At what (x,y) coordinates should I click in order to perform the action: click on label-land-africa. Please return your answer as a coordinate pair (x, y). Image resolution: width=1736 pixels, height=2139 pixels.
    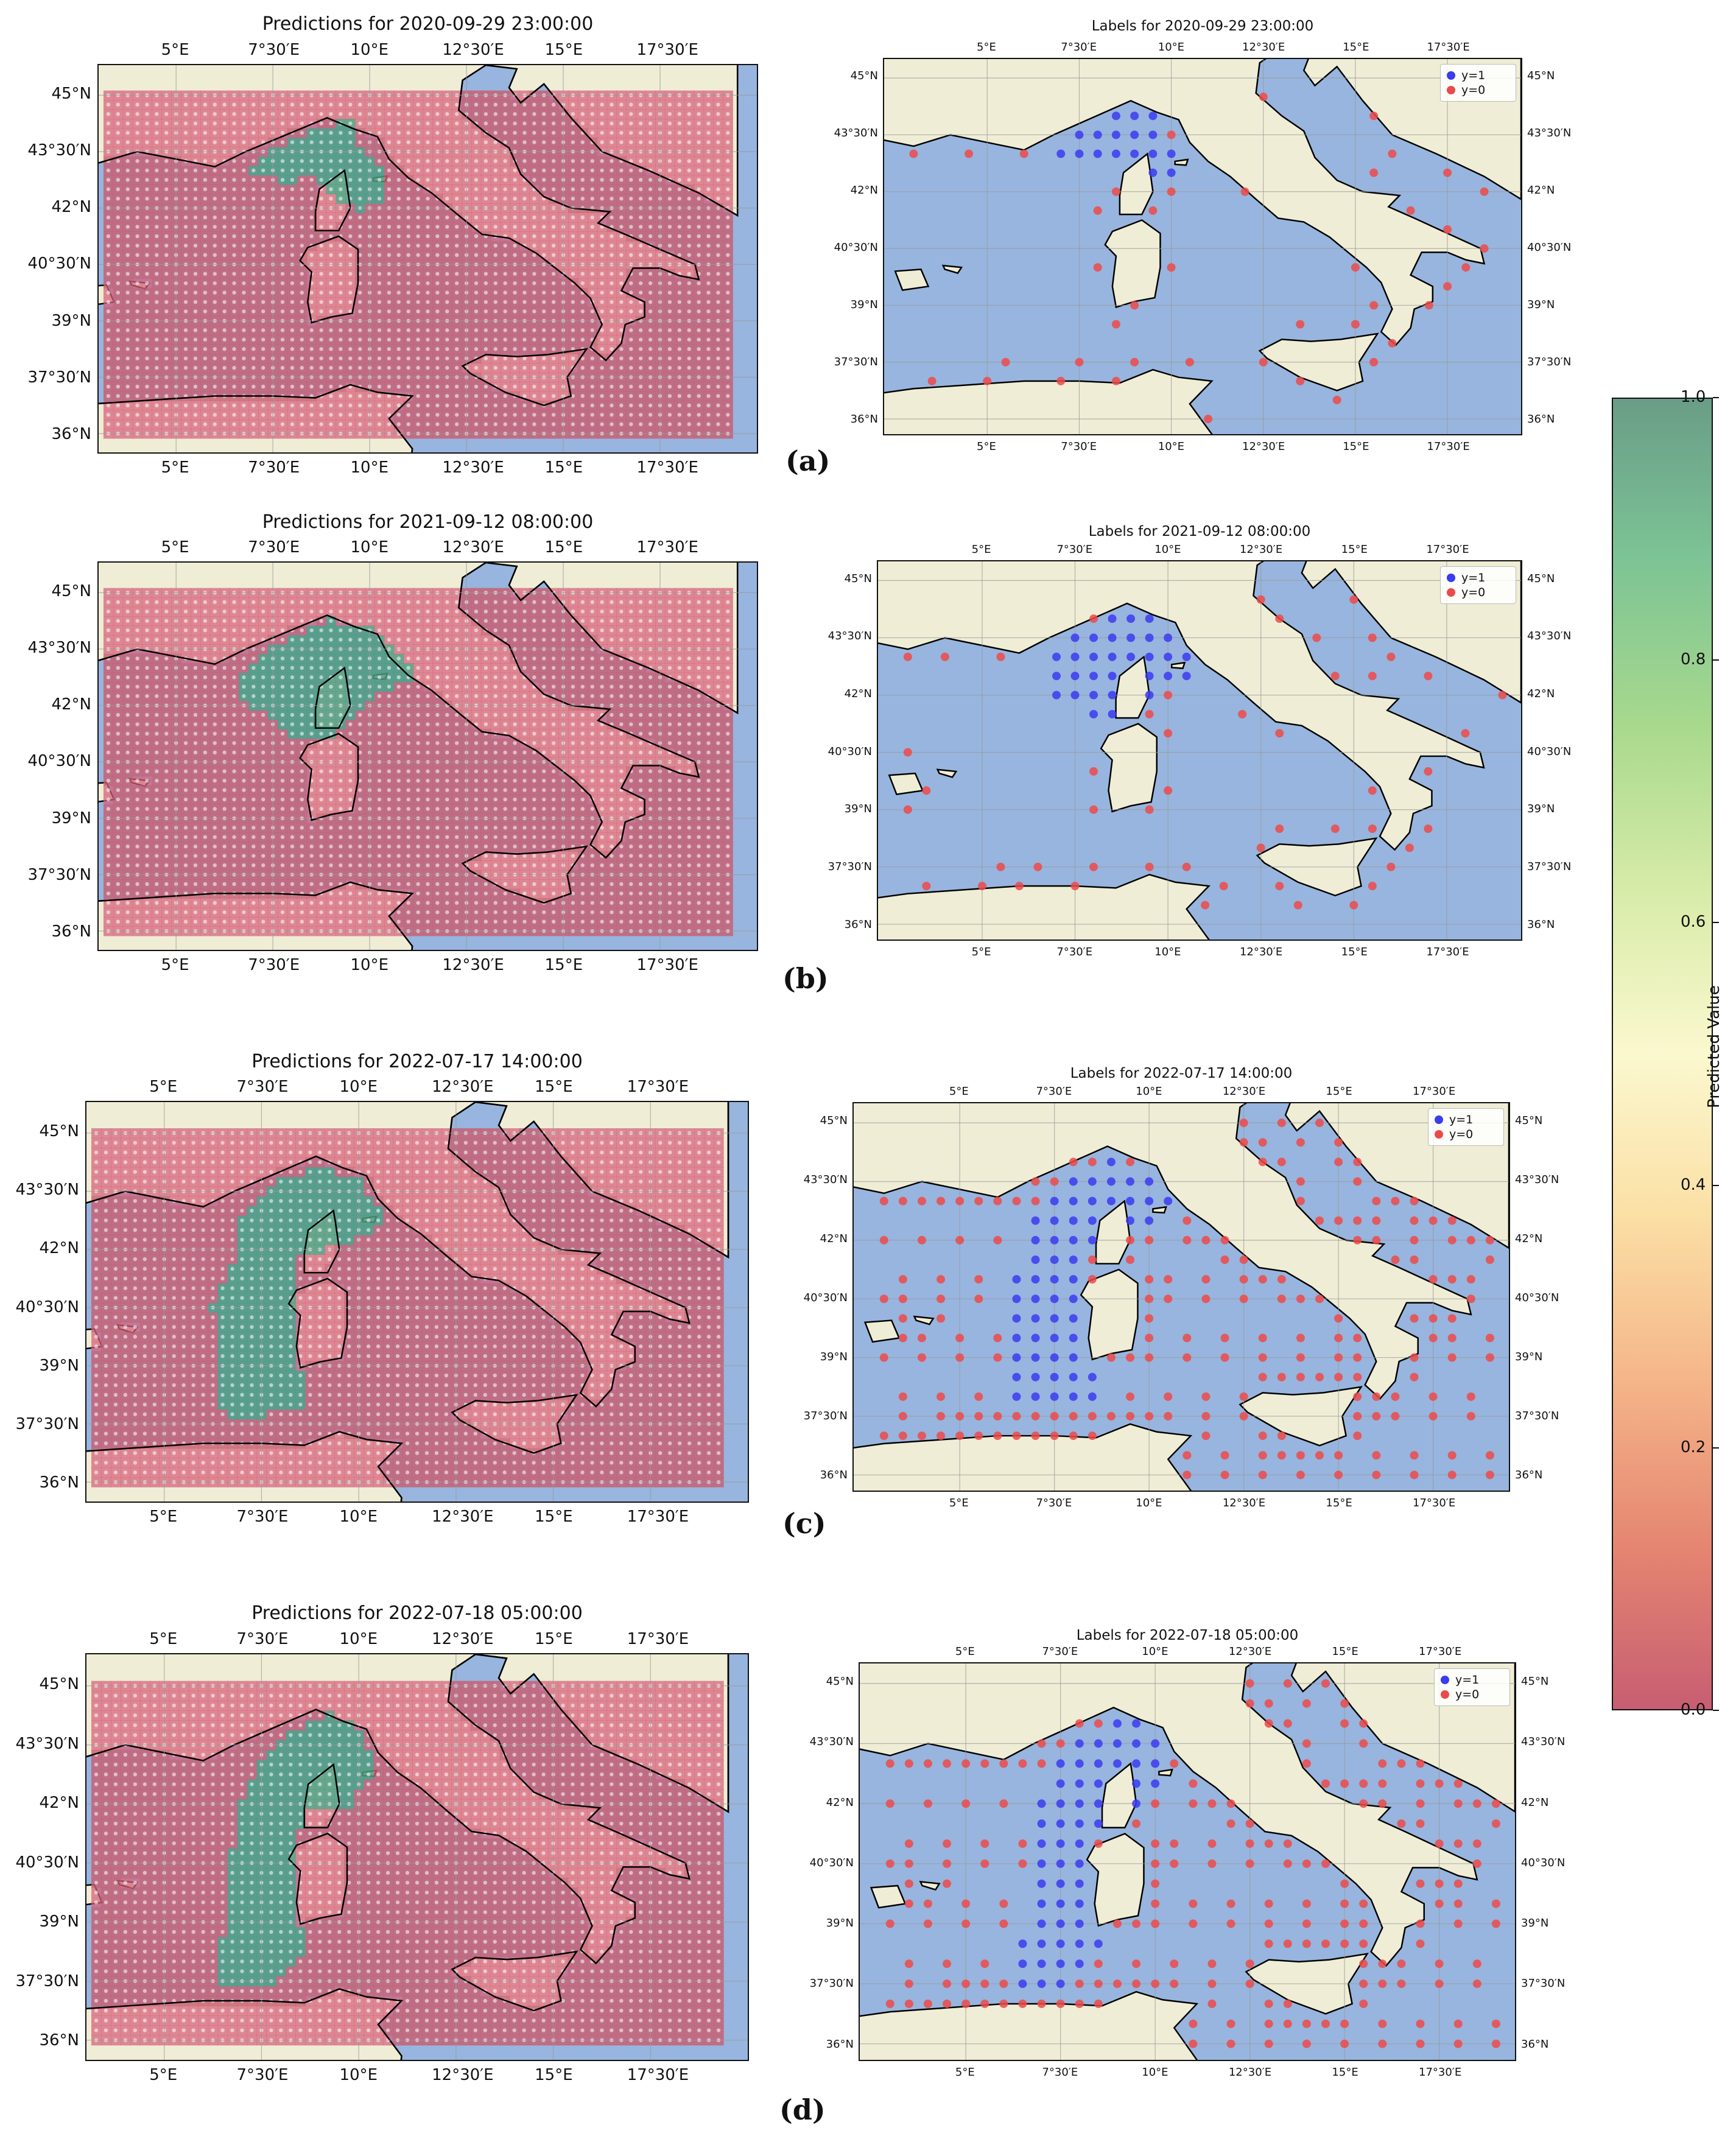
    Looking at the image, I should click on (1049, 401).